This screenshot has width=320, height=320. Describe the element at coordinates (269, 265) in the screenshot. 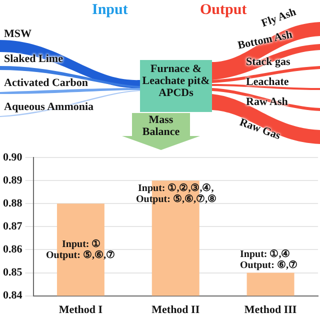

I see `annotation: Output: ⑥,⑦` at that location.